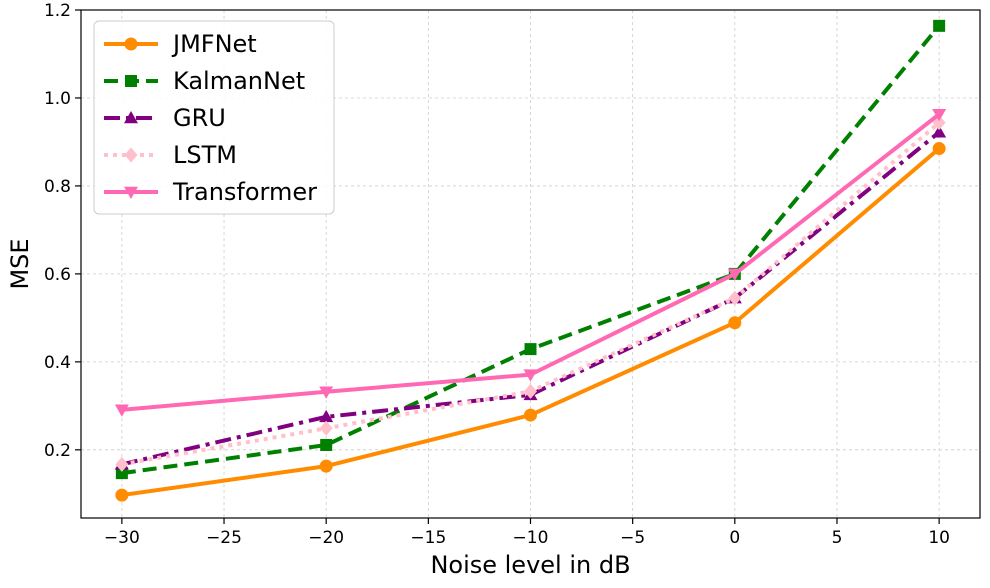 This screenshot has width=990, height=588. Describe the element at coordinates (224, 538) in the screenshot. I see `x-tick-label: −25` at that location.